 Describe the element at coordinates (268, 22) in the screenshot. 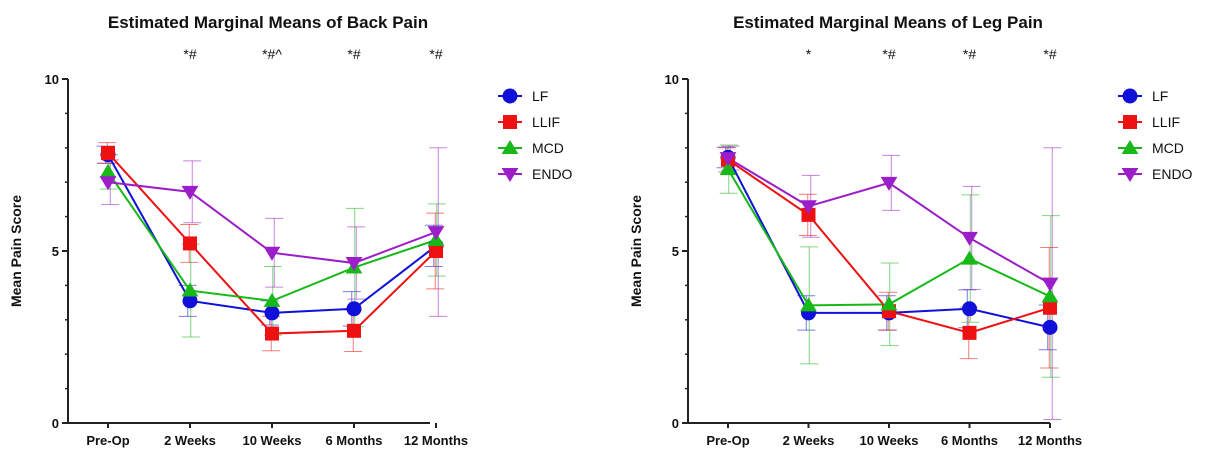

I see `chart-title: Estimated Marginal Means of Back Pain` at that location.